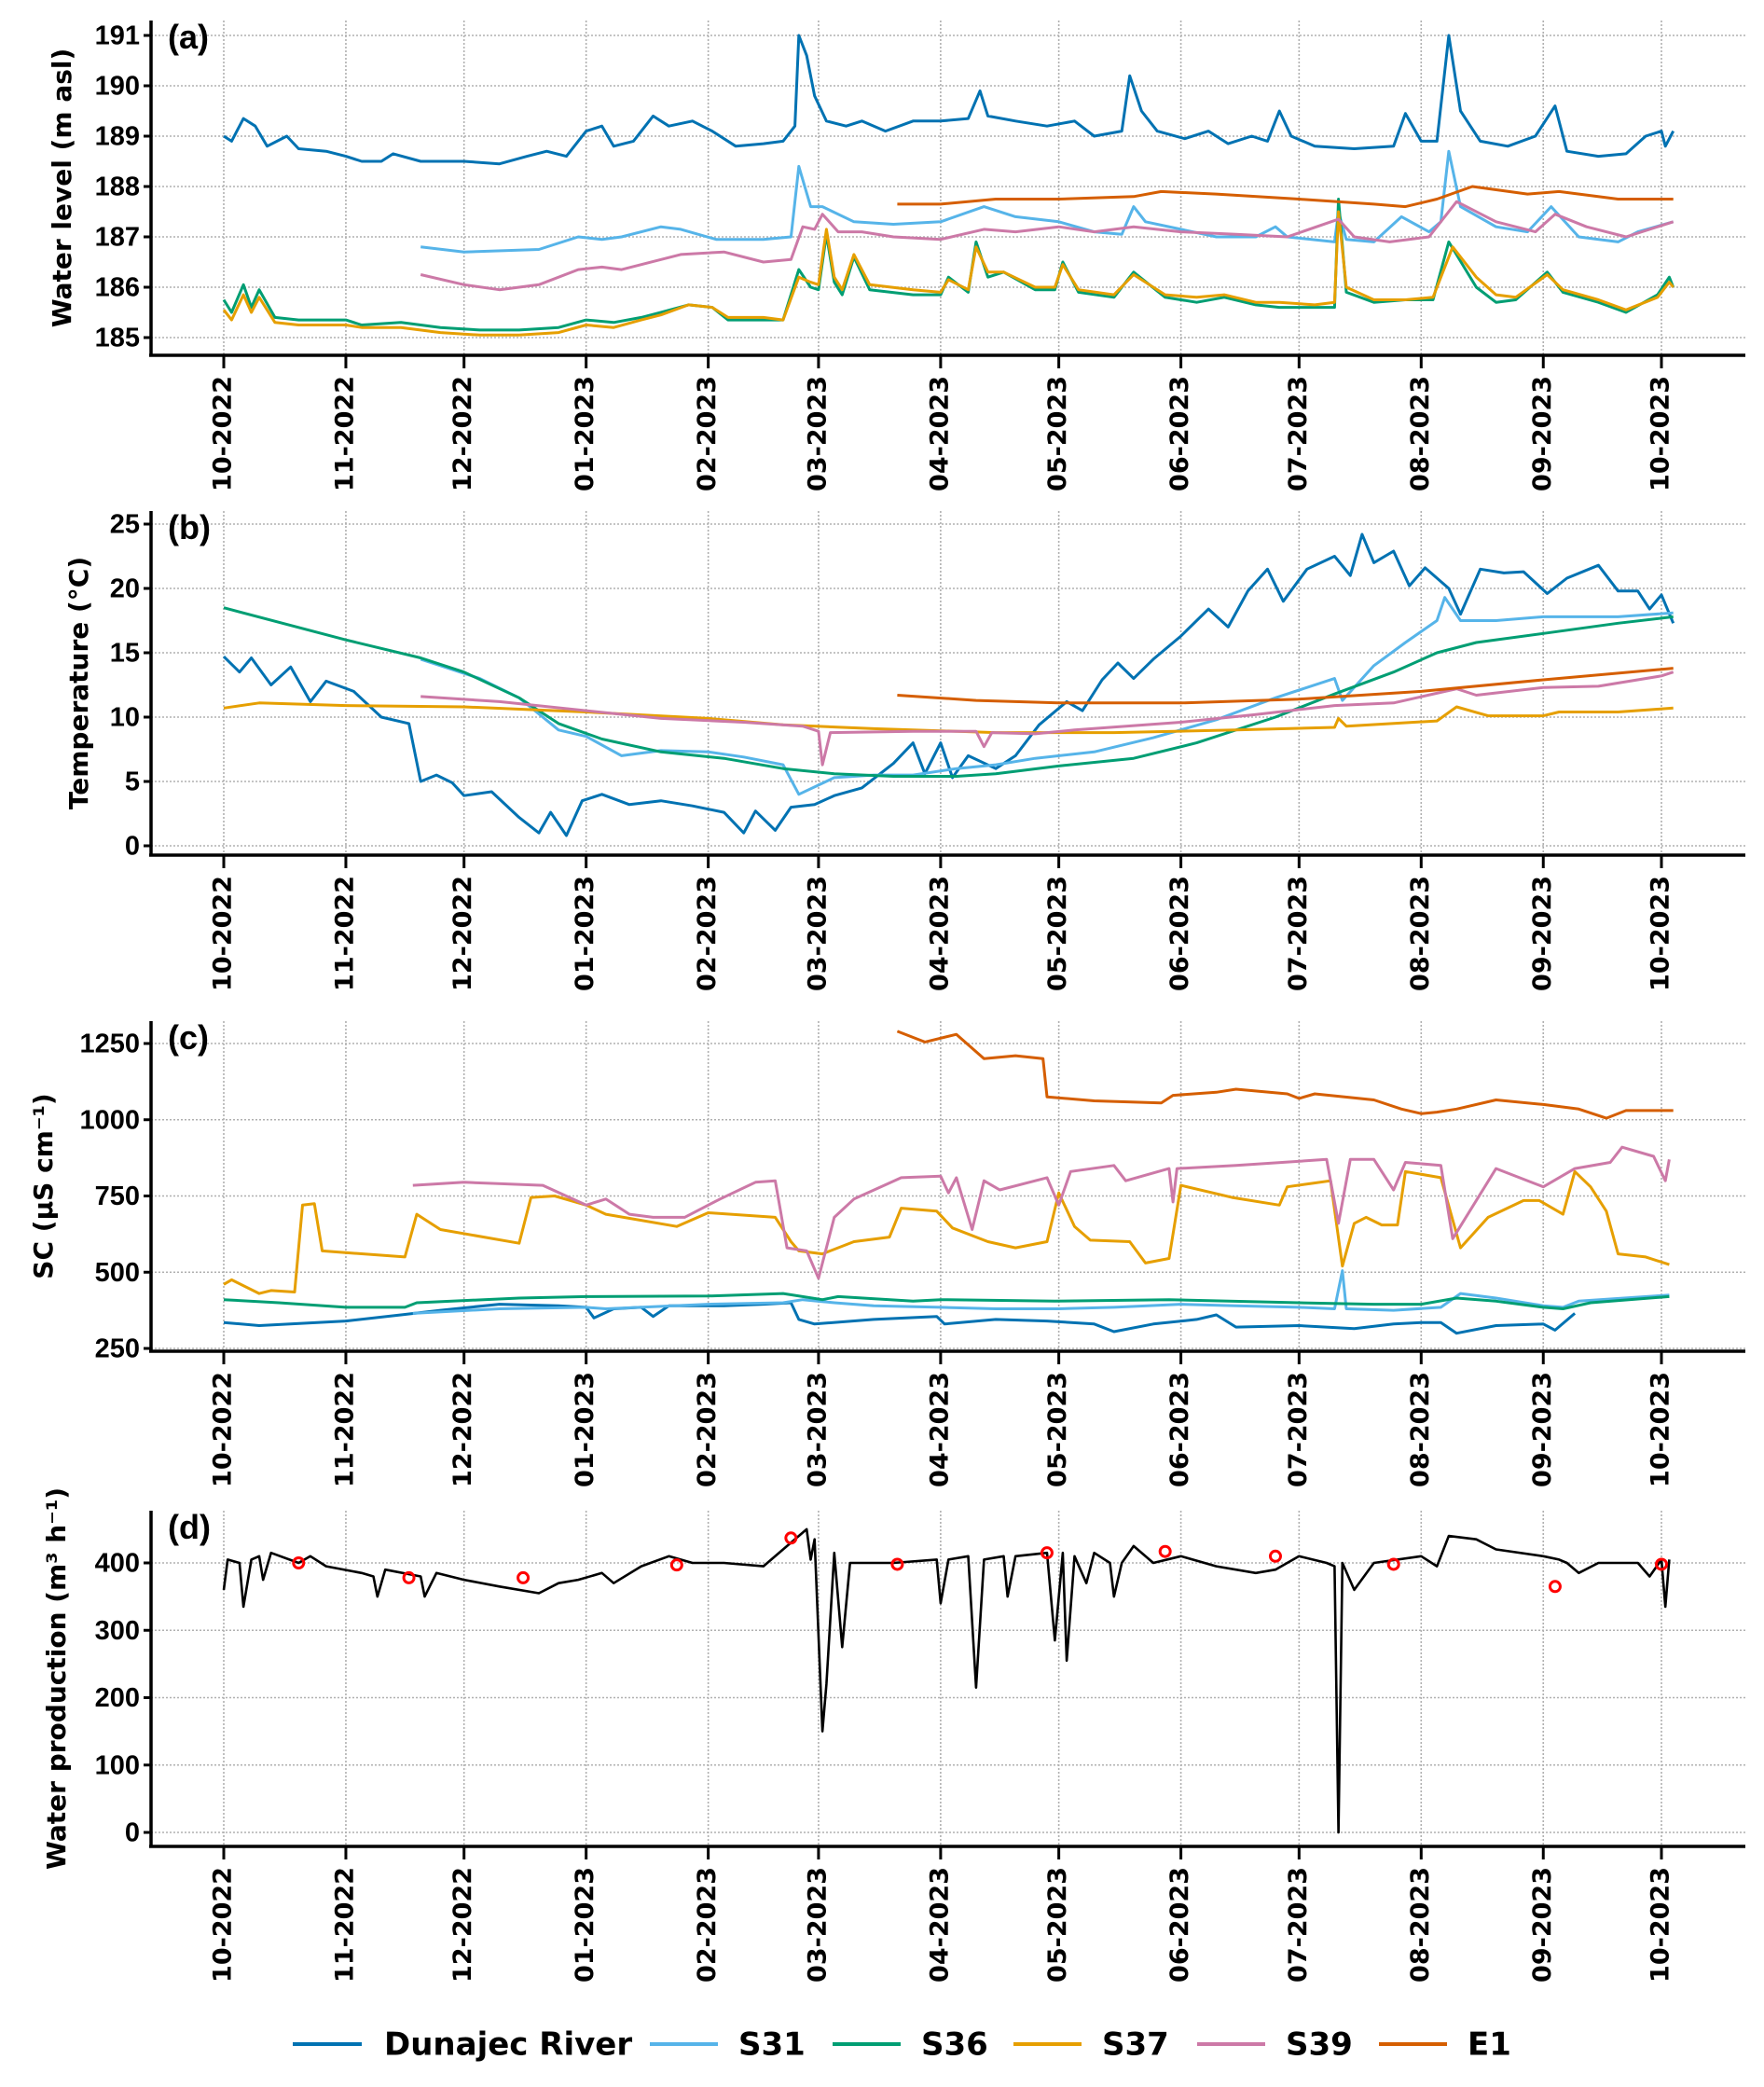 This screenshot has width=1764, height=2087. I want to click on y-tick-label: 300, so click(117, 1631).